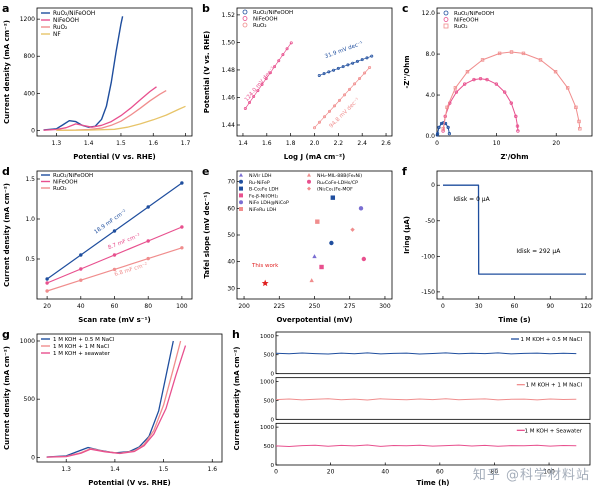  Describe the element at coordinates (430, 136) in the screenshot. I see `svg-text: 0.0` at that location.